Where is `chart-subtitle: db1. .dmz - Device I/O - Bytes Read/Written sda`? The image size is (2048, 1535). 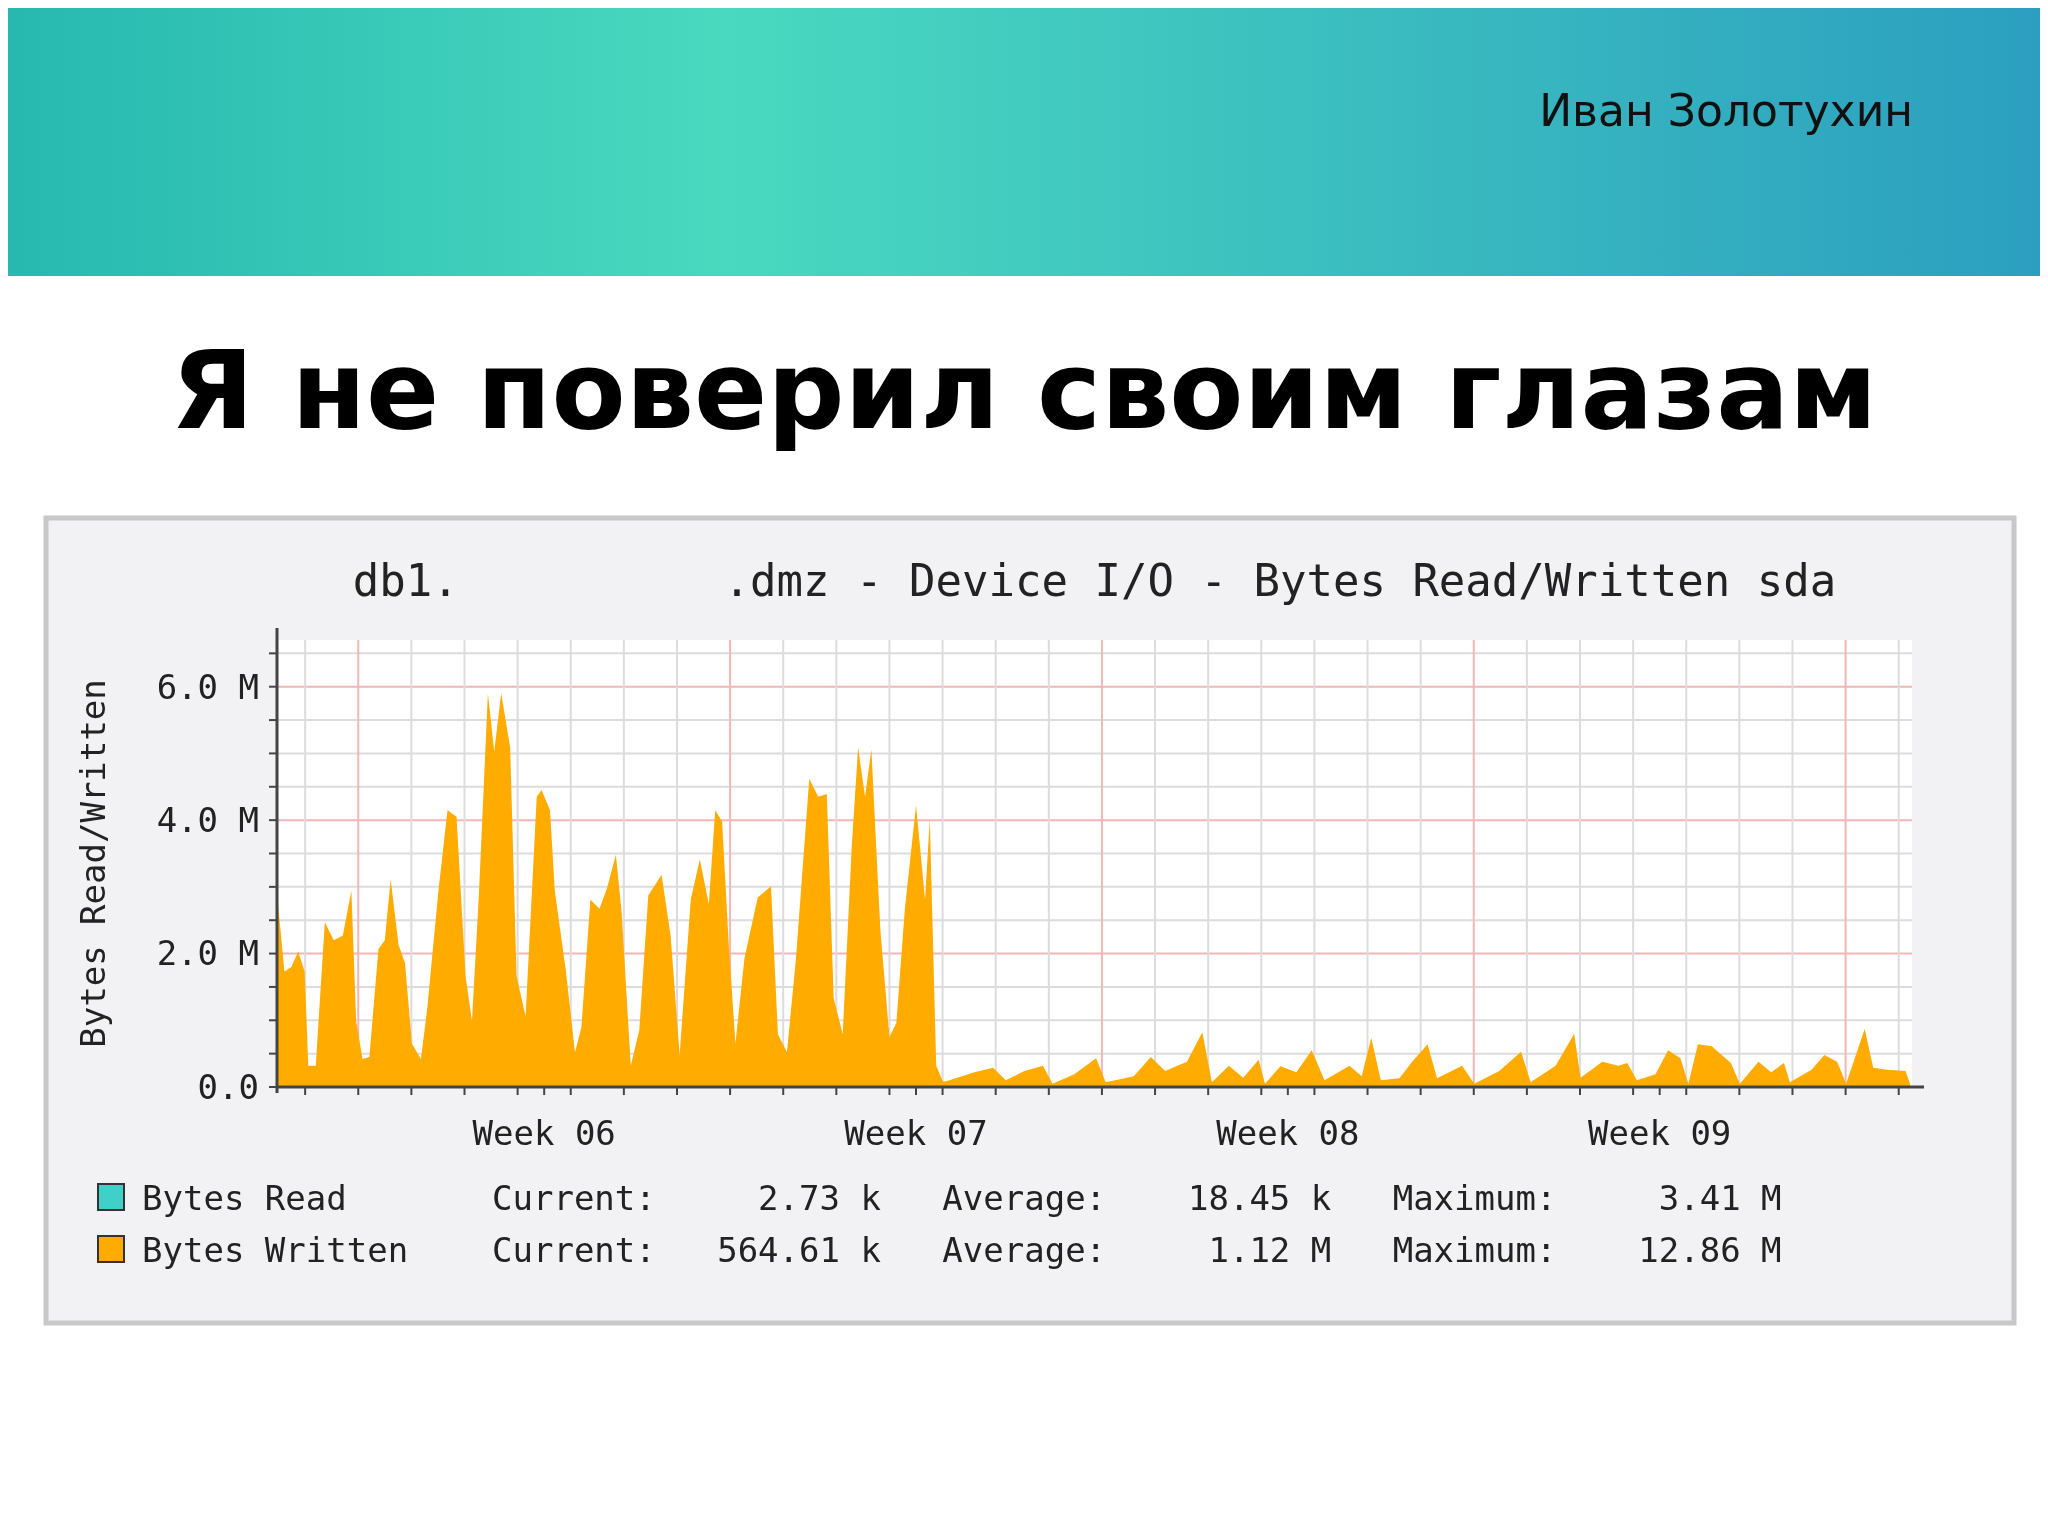
chart-subtitle: db1. .dmz - Device I/O - Bytes Read/Written sda is located at coordinates (1094, 580).